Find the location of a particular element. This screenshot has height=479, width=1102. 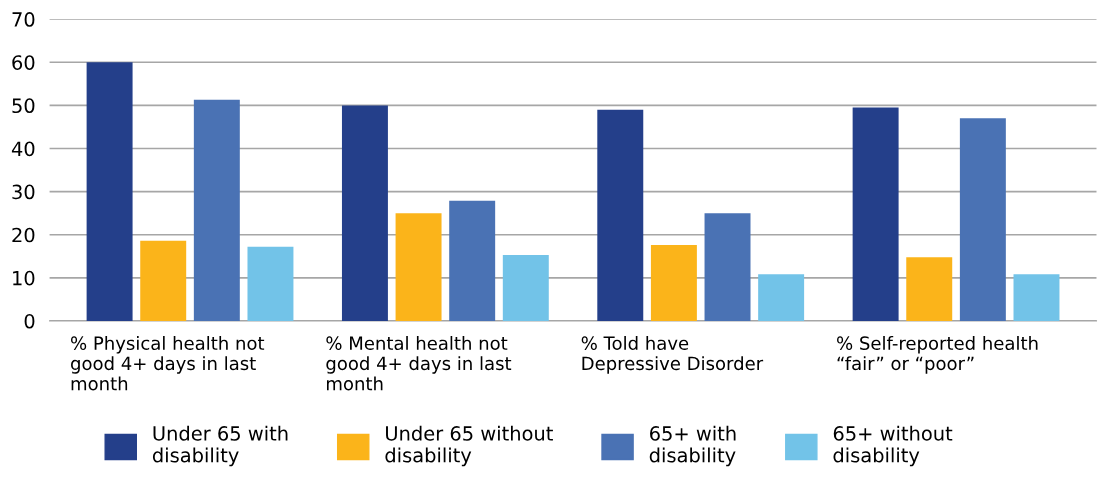

legend-label: Under 65 without disability is located at coordinates (469, 446).